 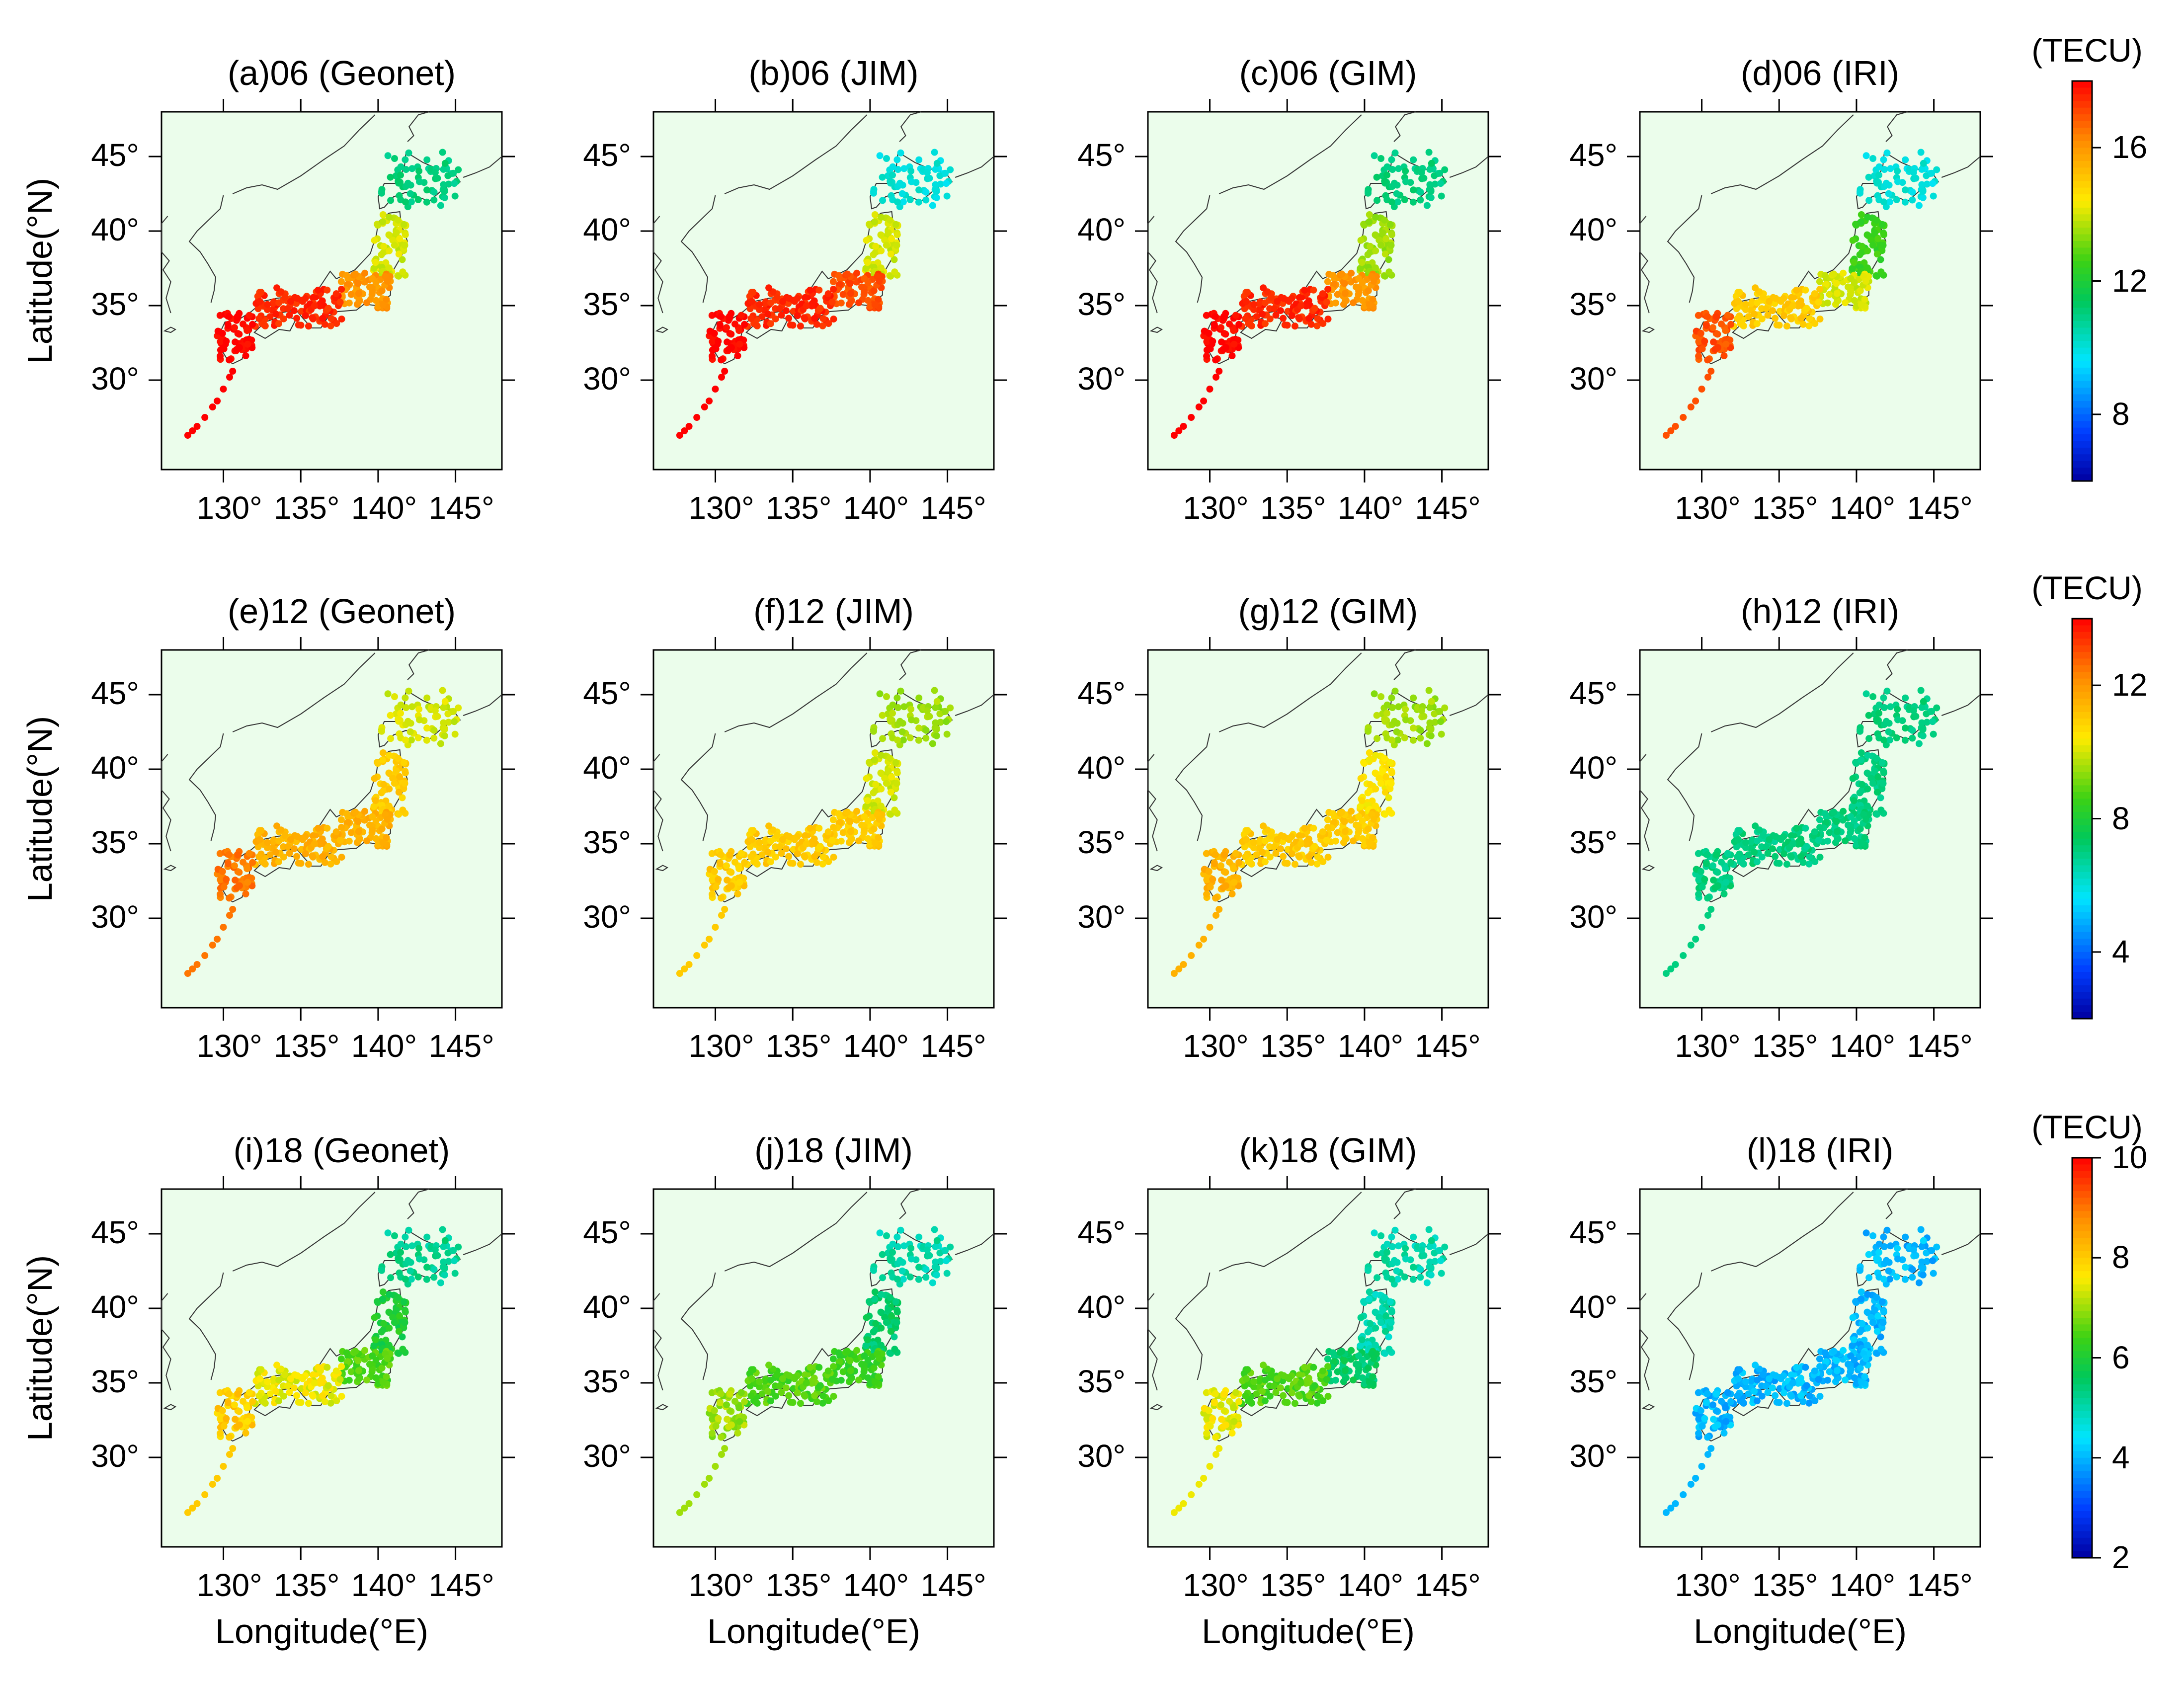 I want to click on panel--k-18-gim-, so click(x=1318, y=1368).